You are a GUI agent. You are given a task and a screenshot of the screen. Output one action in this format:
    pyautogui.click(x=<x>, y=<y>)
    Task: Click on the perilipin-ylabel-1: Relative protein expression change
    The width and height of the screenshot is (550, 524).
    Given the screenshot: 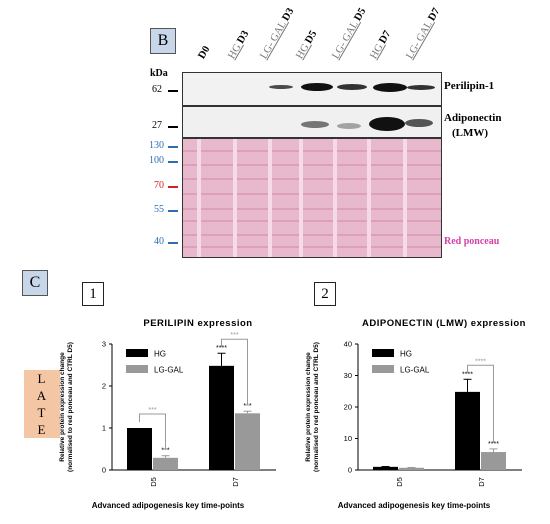 What is the action you would take?
    pyautogui.click(x=62, y=407)
    